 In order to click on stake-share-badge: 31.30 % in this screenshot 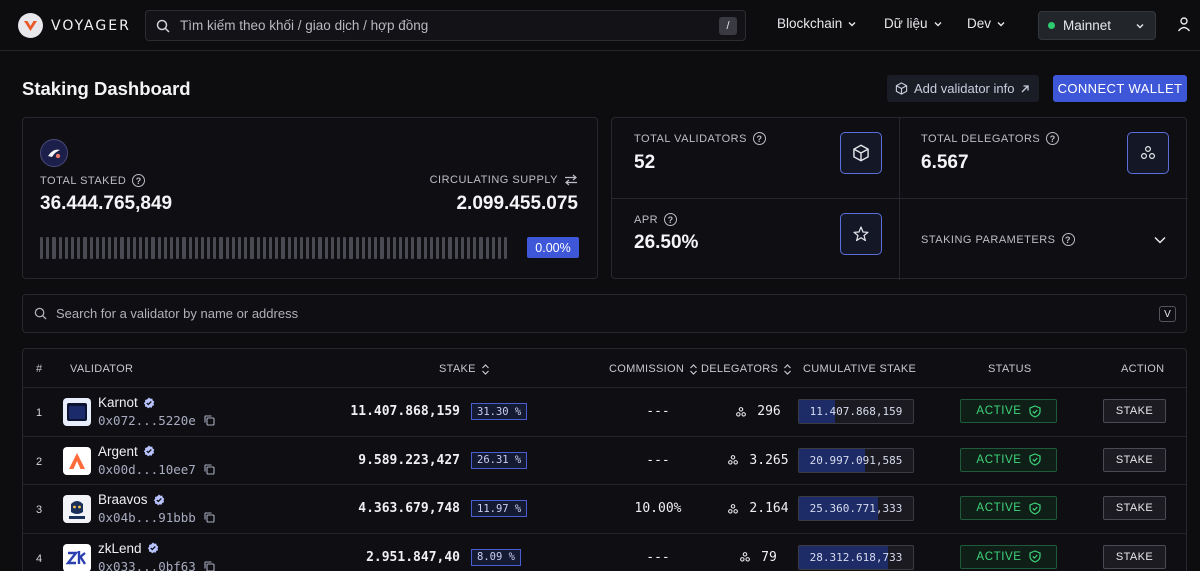, I will do `click(499, 411)`.